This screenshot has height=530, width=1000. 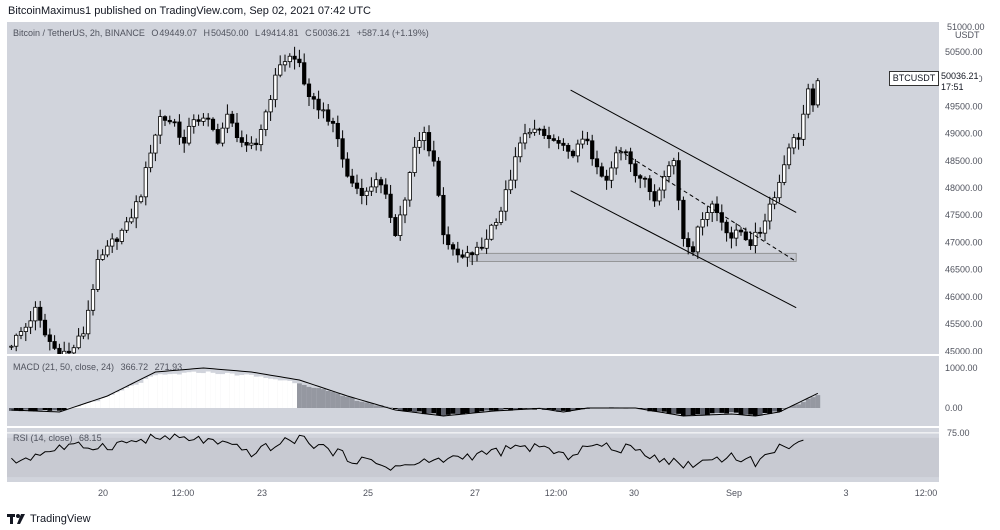 I want to click on time-axis: 20 12:00 23 25 27 12:00 30 Sep 3 12:00, so click(x=500, y=494).